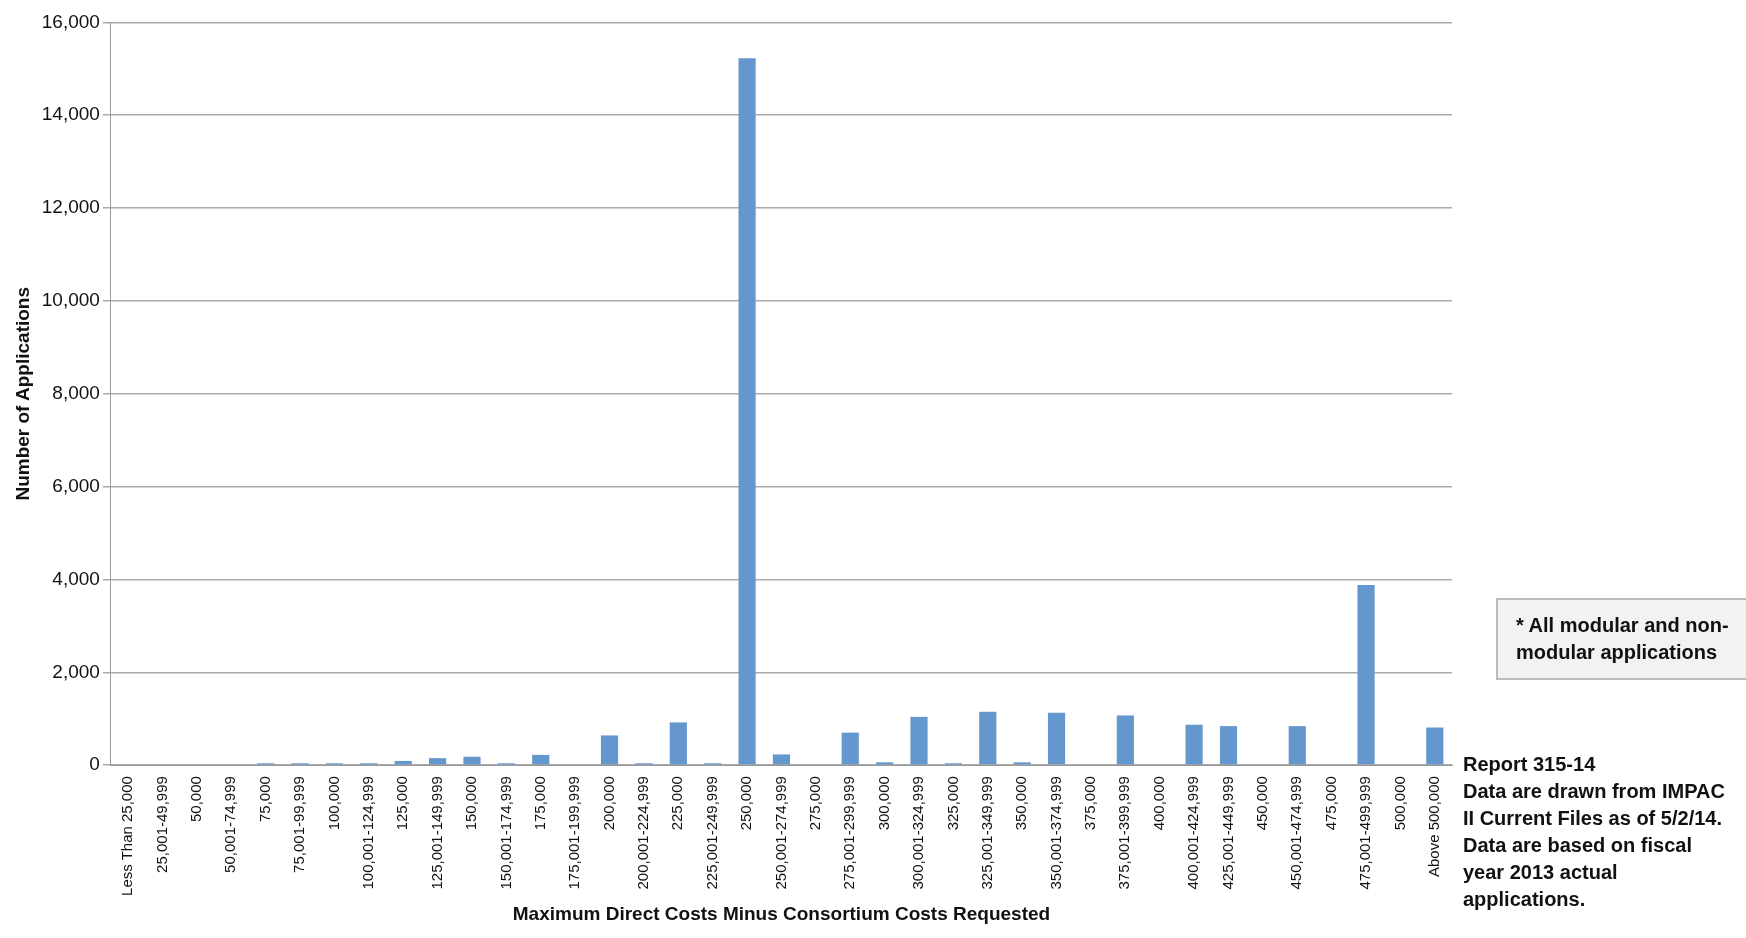 This screenshot has width=1746, height=938. Describe the element at coordinates (70, 114) in the screenshot. I see `y-tick-label: 14,000` at that location.